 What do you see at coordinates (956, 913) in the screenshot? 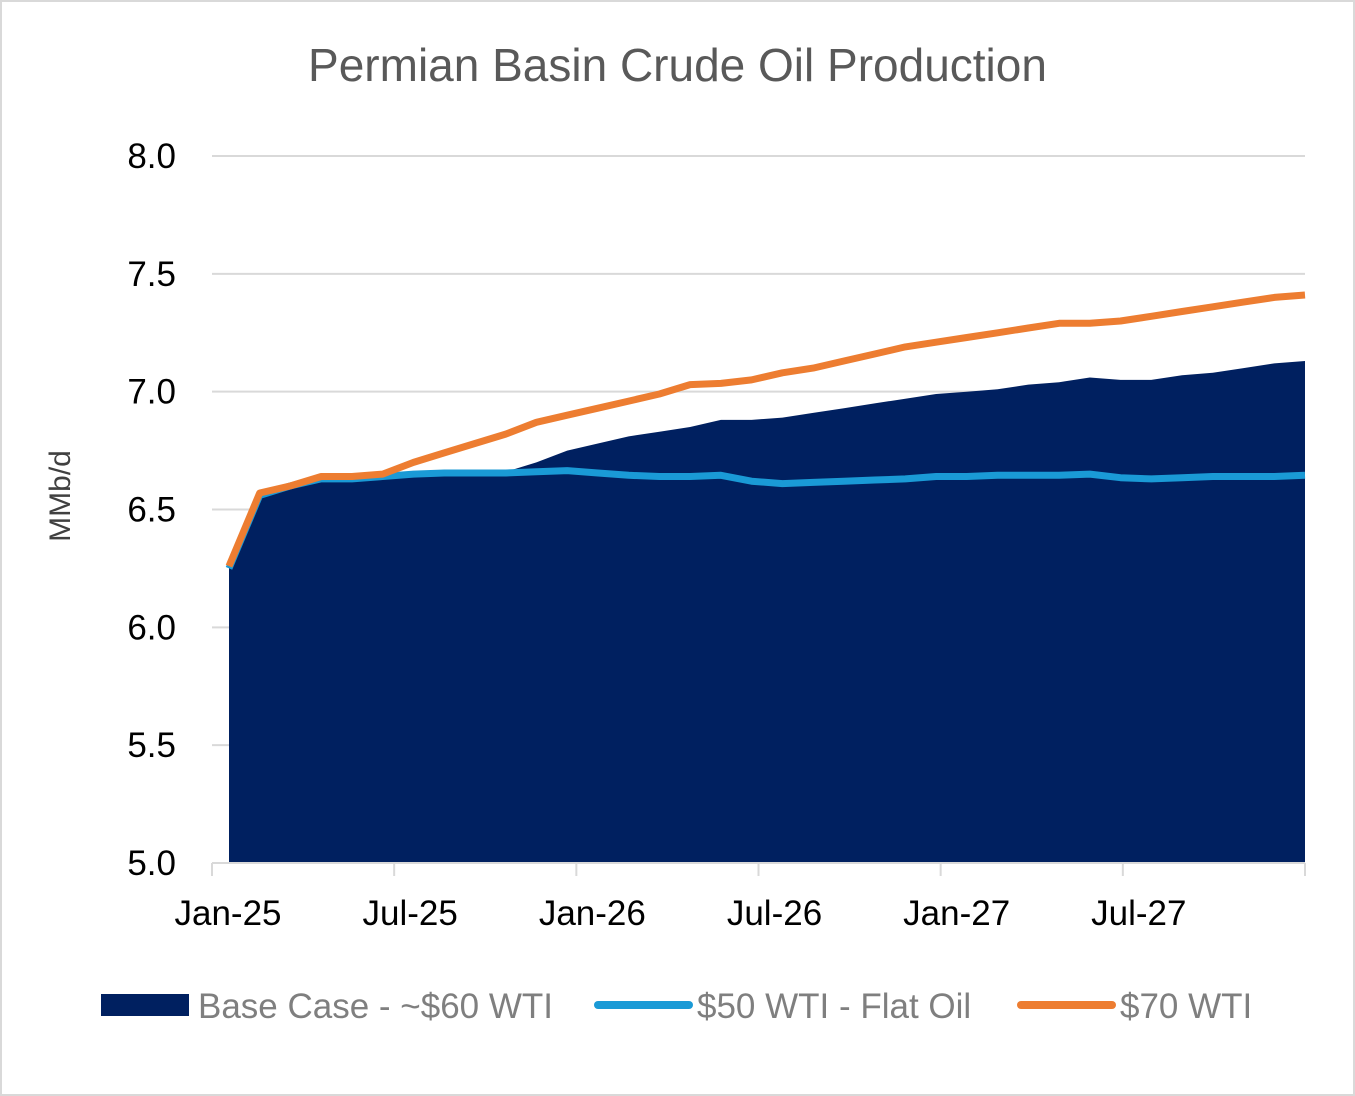
I see `x-tick-label: Jan-27` at bounding box center [956, 913].